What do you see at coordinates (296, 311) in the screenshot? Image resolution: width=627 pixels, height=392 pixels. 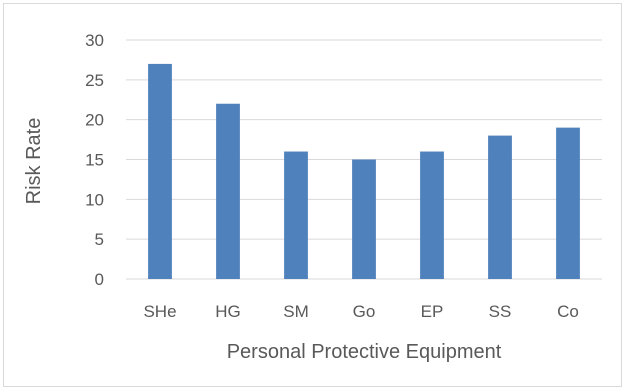 I see `x-tick-label: SM` at bounding box center [296, 311].